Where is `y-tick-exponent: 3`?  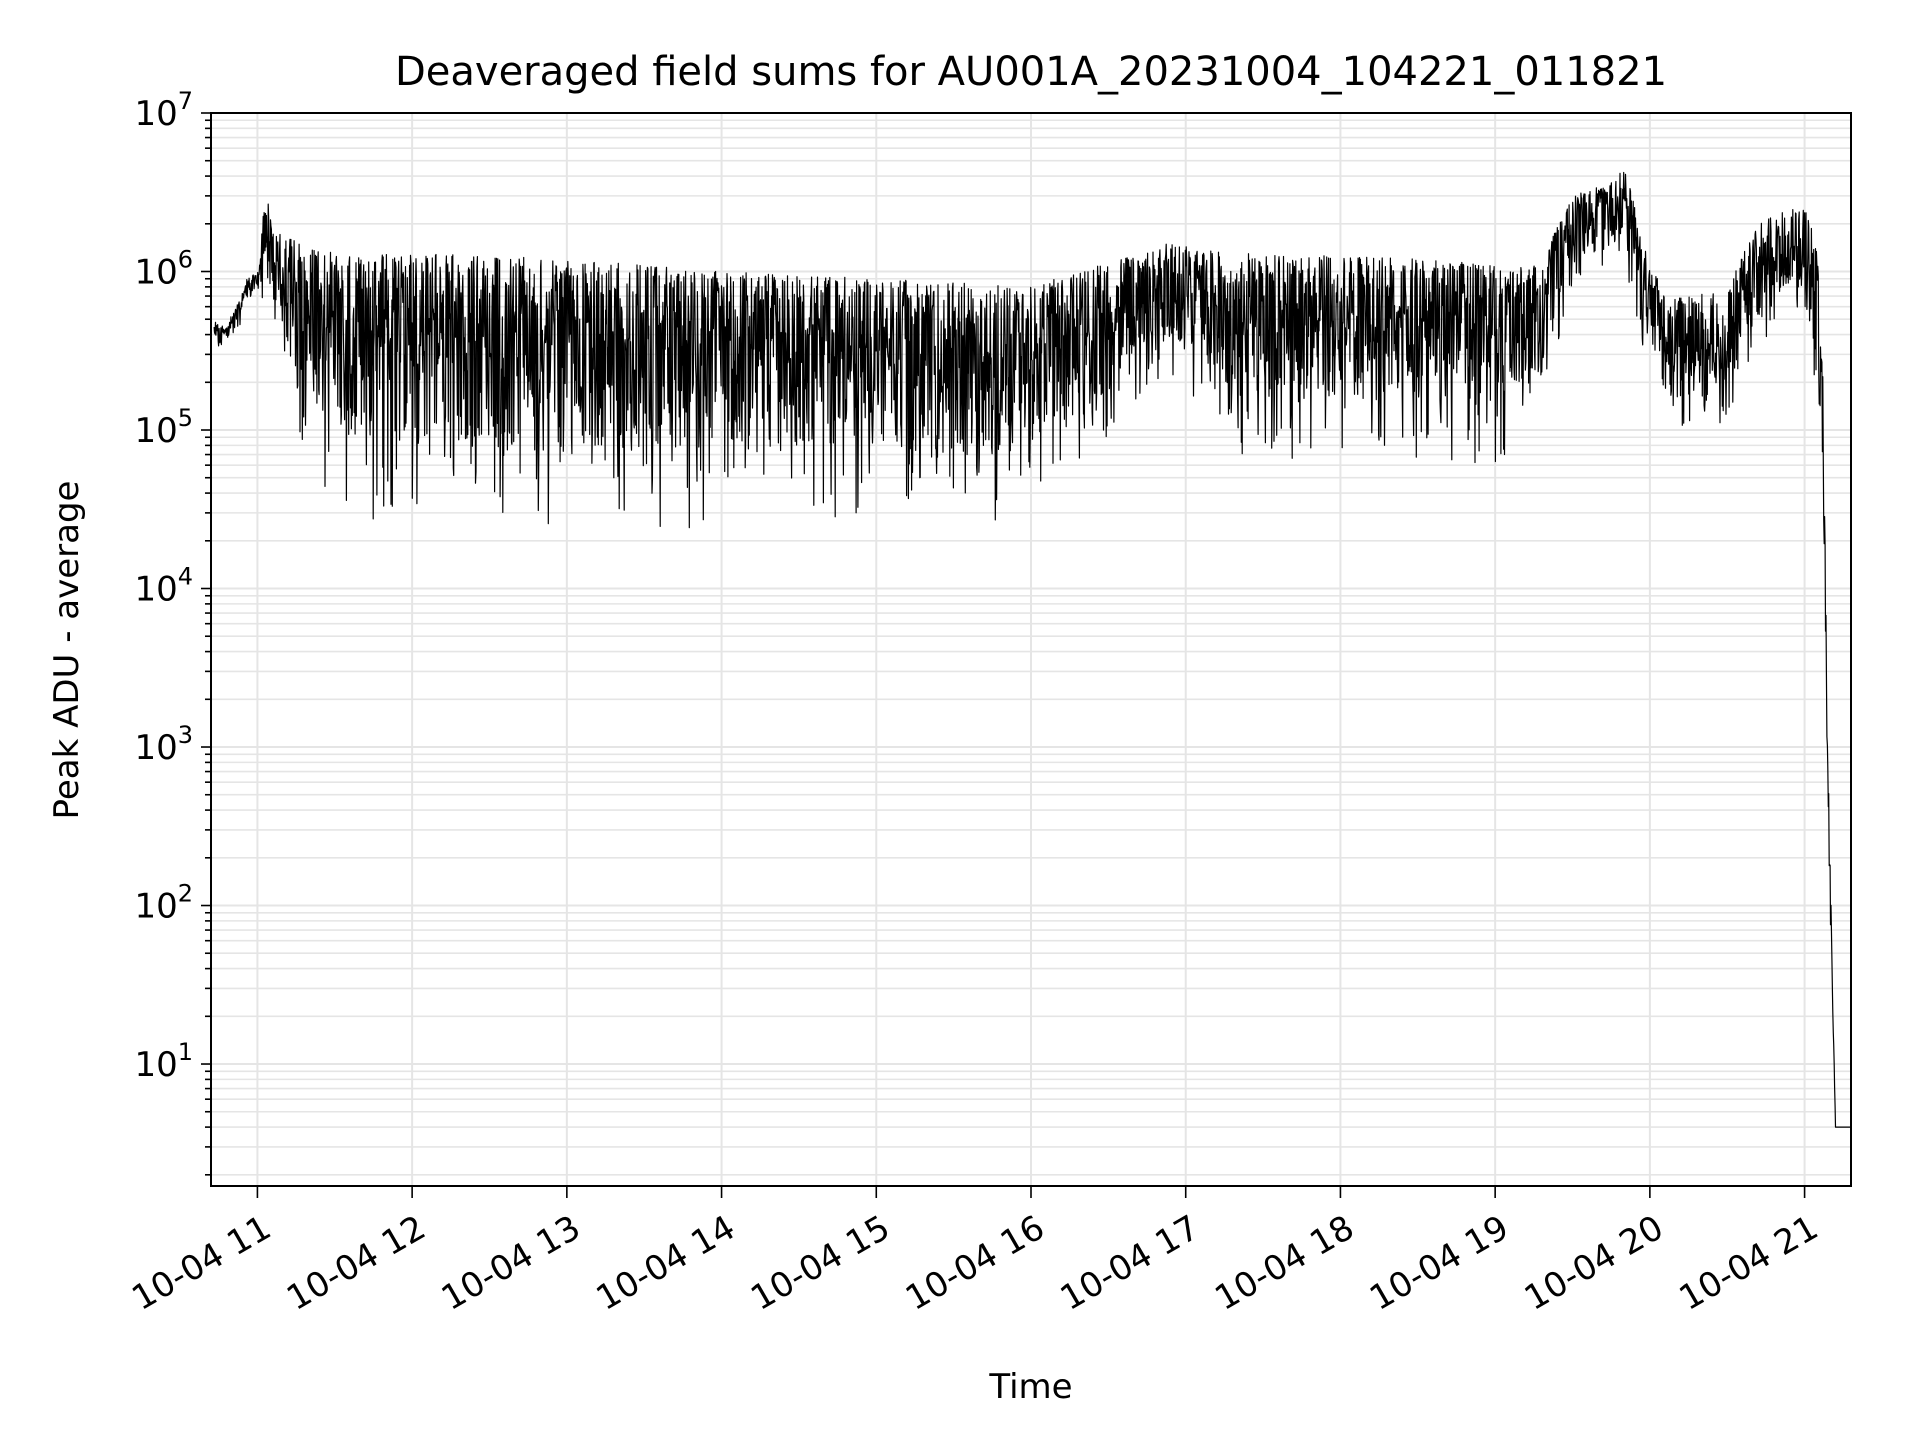
y-tick-exponent: 3 is located at coordinates (185, 735).